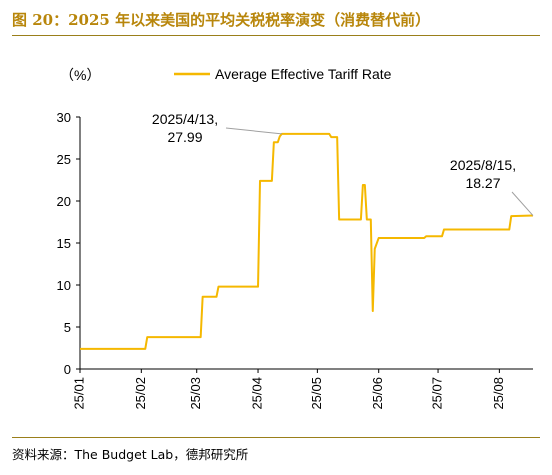  What do you see at coordinates (130, 454) in the screenshot?
I see `figure-source: 资料来源：The Budget Lab，德邦研究所` at bounding box center [130, 454].